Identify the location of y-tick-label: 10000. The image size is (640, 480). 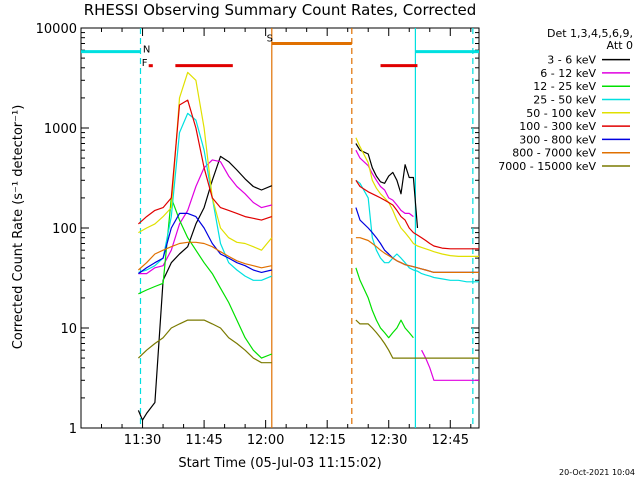
(56, 29).